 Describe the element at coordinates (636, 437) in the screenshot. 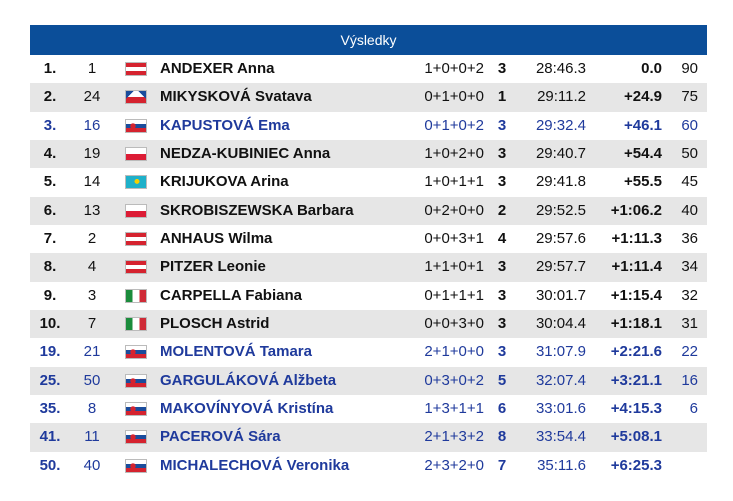

I see `behind: +5:08.1` at that location.